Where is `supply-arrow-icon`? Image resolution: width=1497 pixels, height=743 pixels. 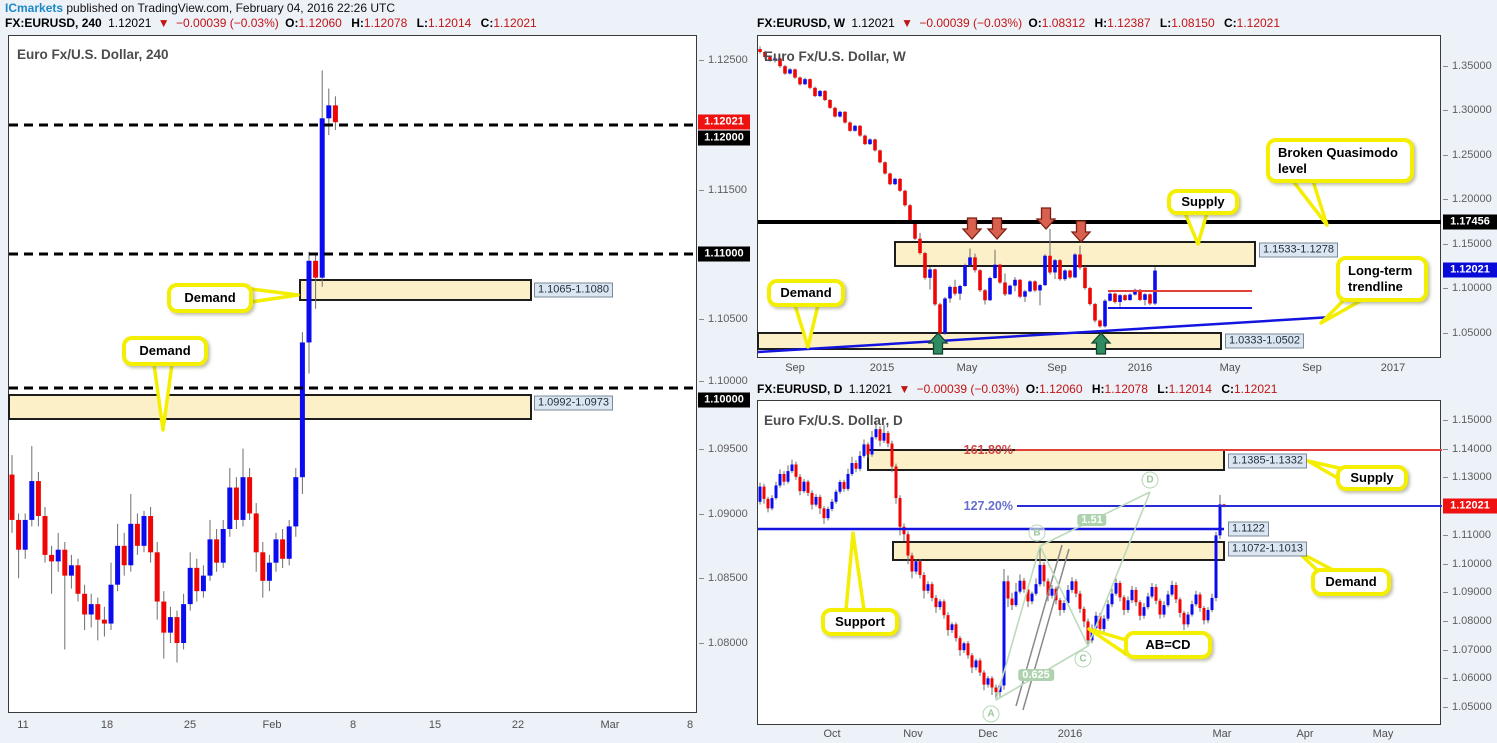 supply-arrow-icon is located at coordinates (1081, 231).